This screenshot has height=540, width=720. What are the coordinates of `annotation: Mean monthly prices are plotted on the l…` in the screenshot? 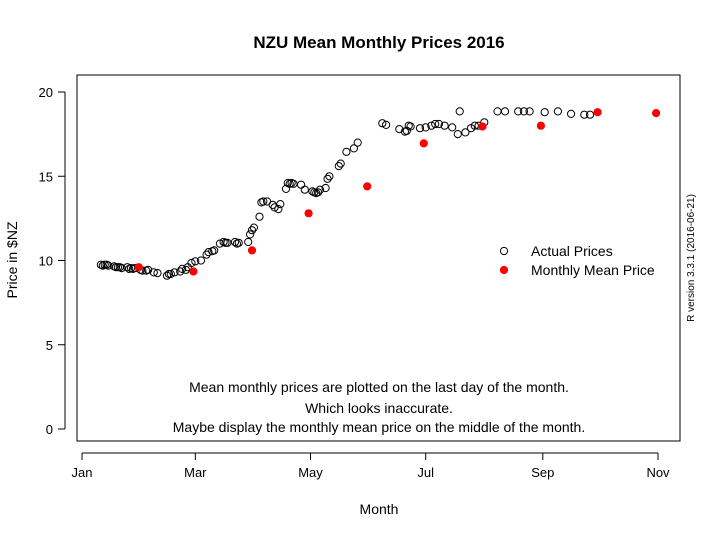 It's located at (379, 407).